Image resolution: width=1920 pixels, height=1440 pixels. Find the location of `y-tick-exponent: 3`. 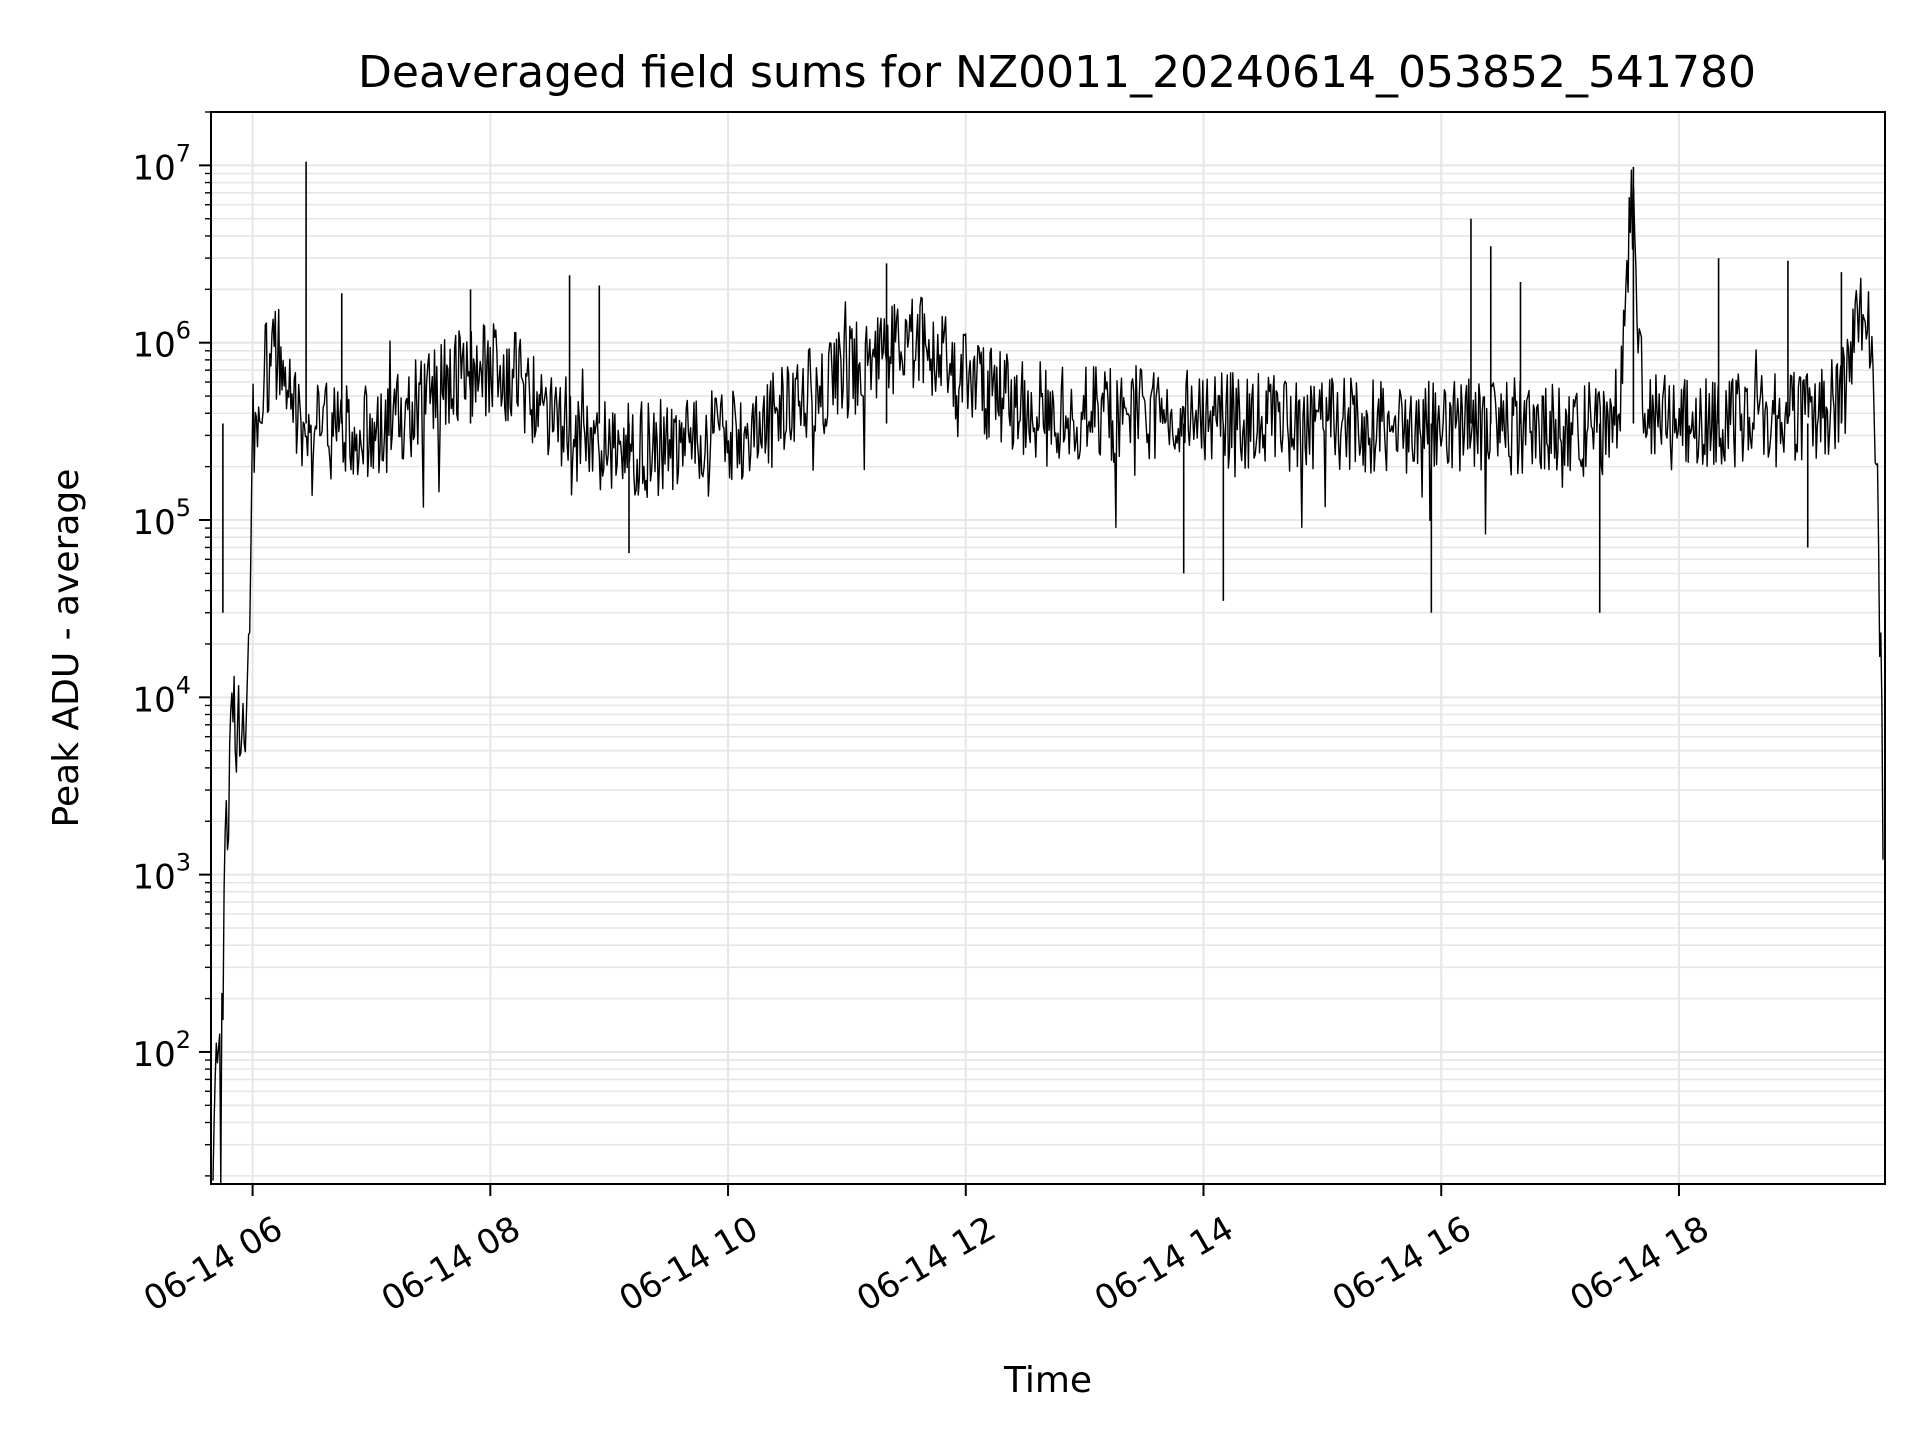

y-tick-exponent: 3 is located at coordinates (183, 863).